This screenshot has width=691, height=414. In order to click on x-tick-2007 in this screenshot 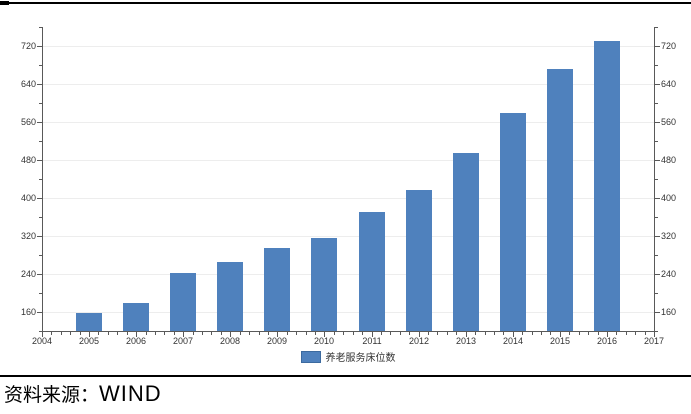, I will do `click(183, 334)`.